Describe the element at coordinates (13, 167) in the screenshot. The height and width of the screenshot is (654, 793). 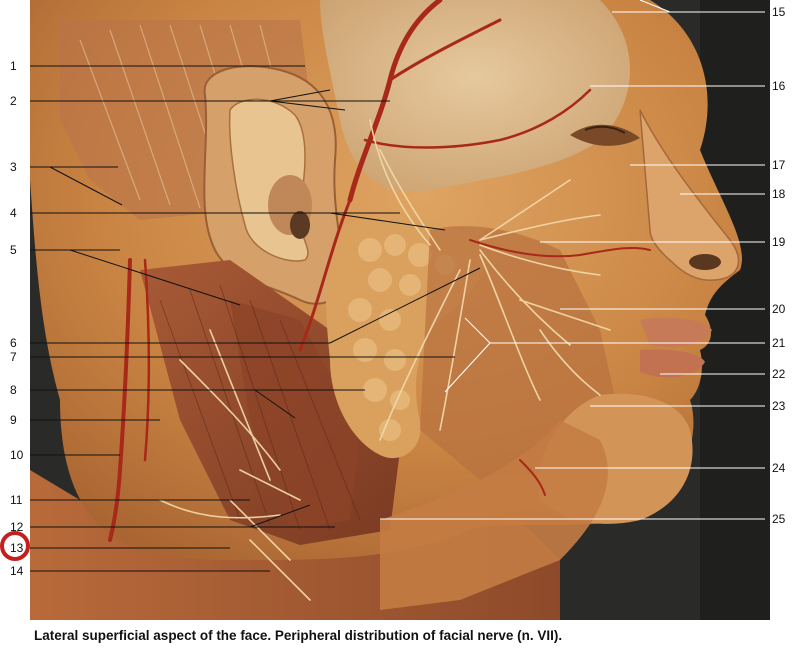
I see `label-3: 3` at that location.